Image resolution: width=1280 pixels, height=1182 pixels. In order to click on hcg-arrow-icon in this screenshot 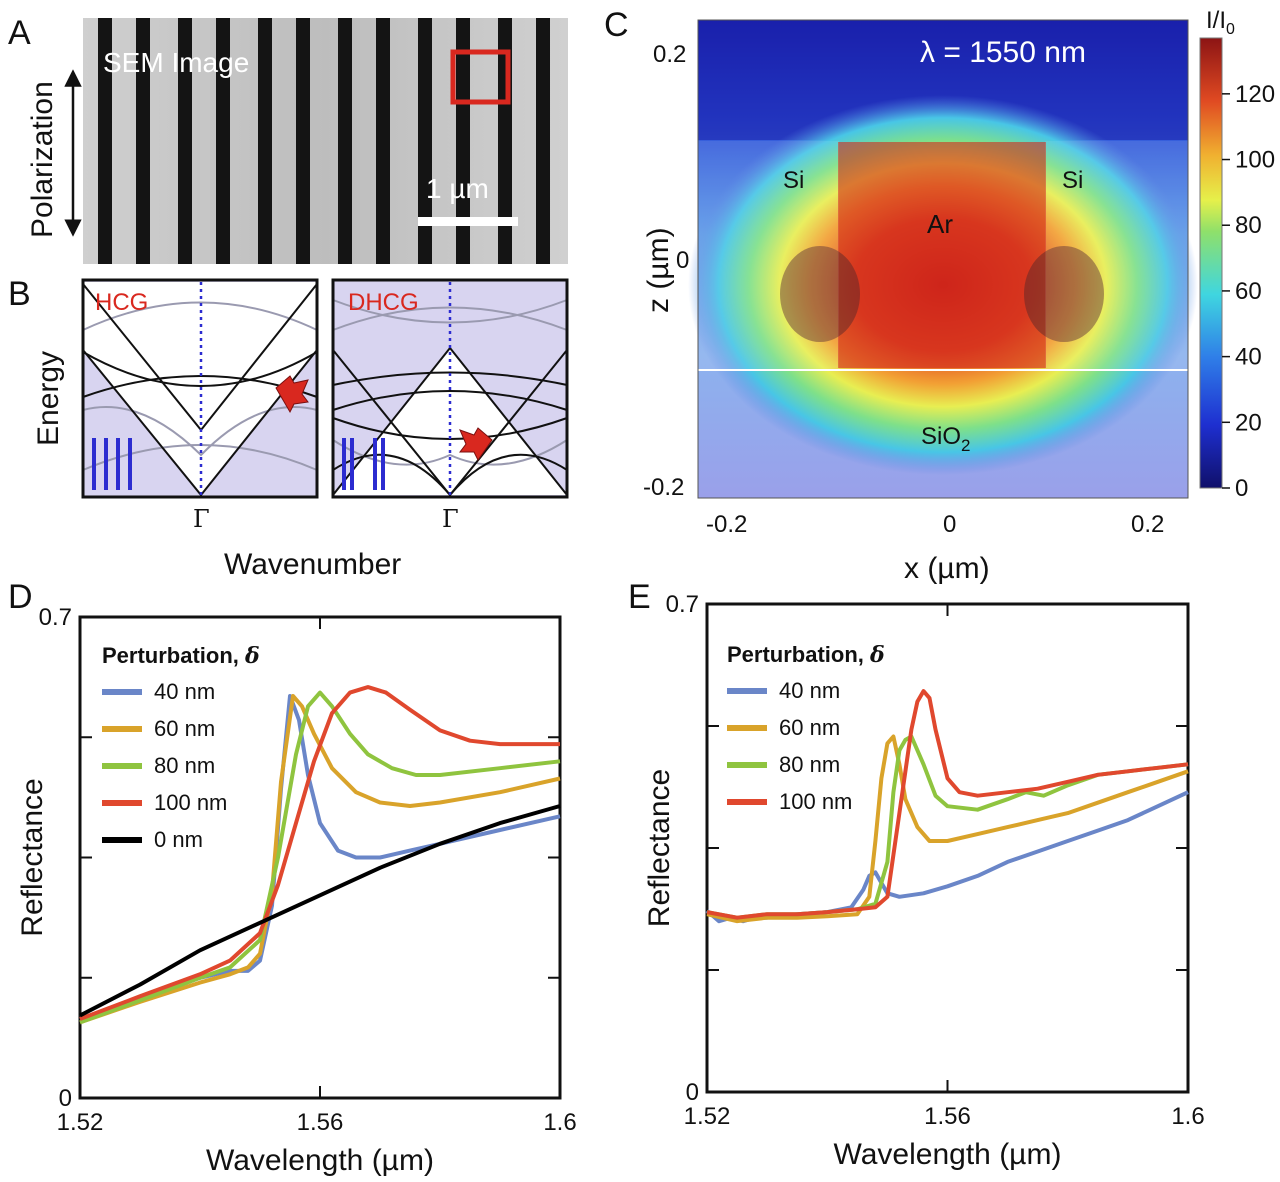, I will do `click(292, 394)`.